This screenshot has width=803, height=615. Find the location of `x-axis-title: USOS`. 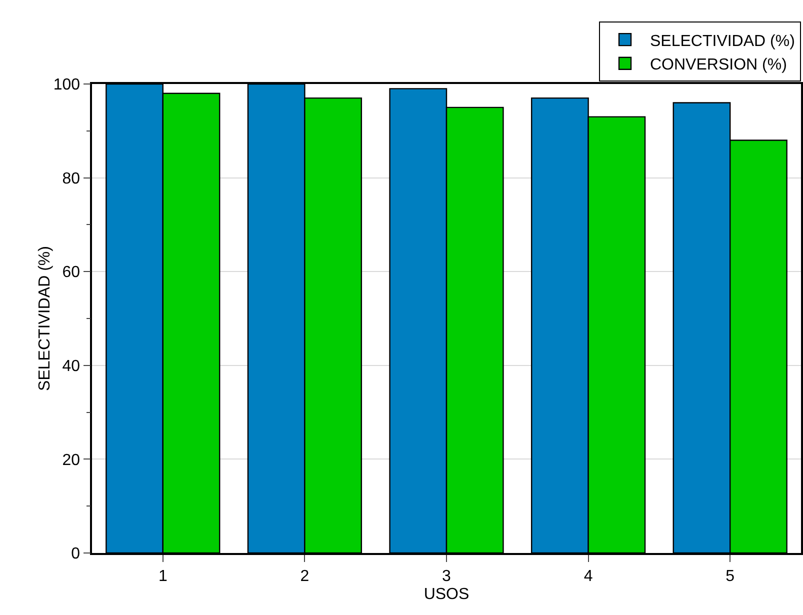

x-axis-title: USOS is located at coordinates (447, 595).